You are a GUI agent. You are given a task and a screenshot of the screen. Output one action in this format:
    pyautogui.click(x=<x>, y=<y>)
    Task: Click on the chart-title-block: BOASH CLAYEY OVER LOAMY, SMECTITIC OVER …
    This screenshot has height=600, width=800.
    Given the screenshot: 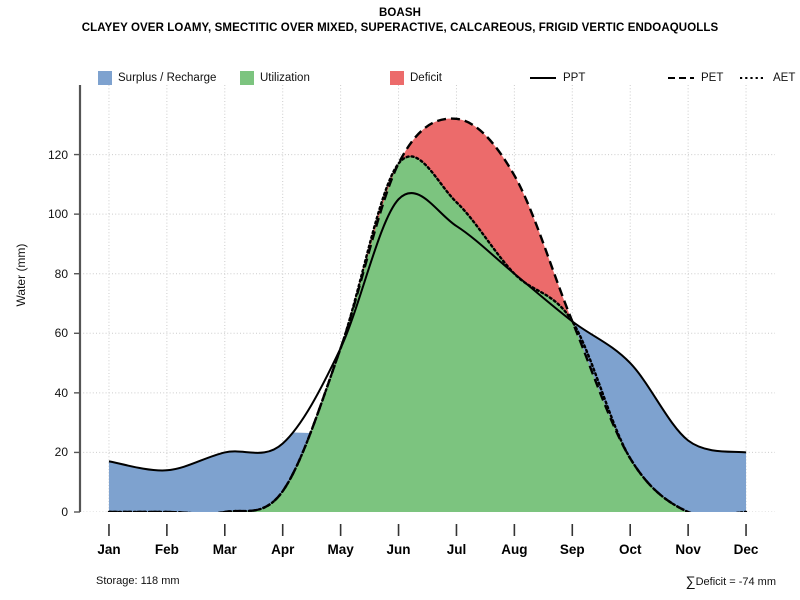 What is the action you would take?
    pyautogui.click(x=400, y=21)
    